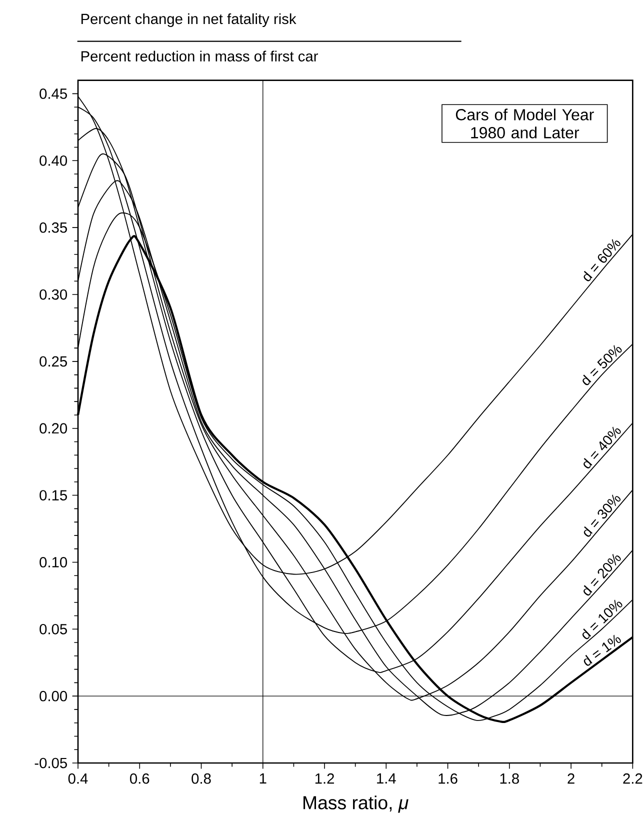  I want to click on y-tick-label: 0.35, so click(53, 227).